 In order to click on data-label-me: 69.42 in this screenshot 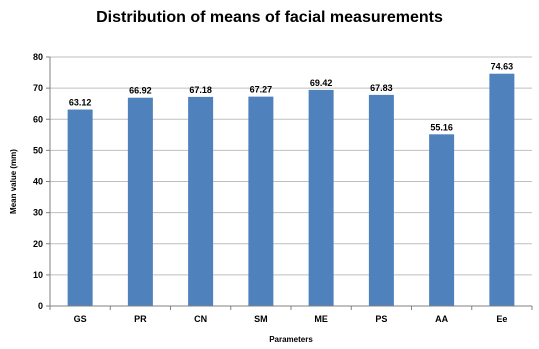, I will do `click(321, 83)`.